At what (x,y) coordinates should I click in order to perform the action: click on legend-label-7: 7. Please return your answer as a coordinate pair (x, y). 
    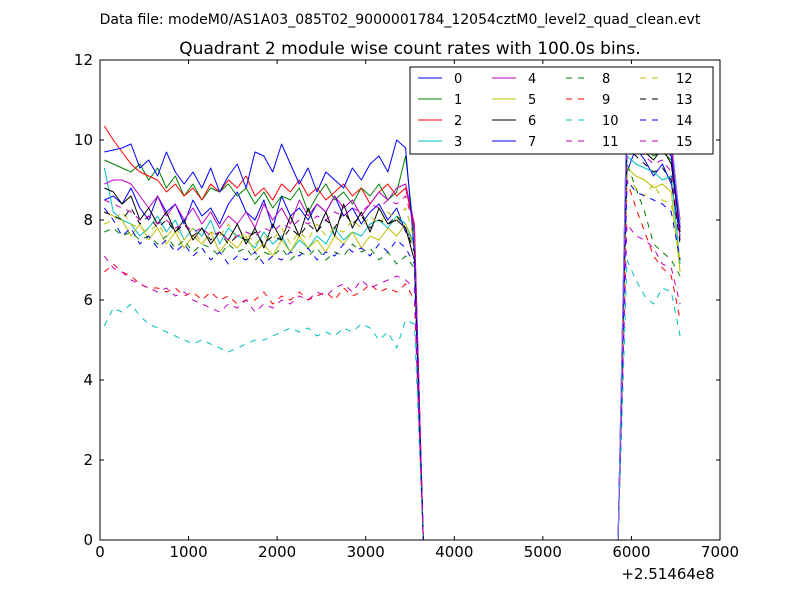
    Looking at the image, I should click on (532, 142).